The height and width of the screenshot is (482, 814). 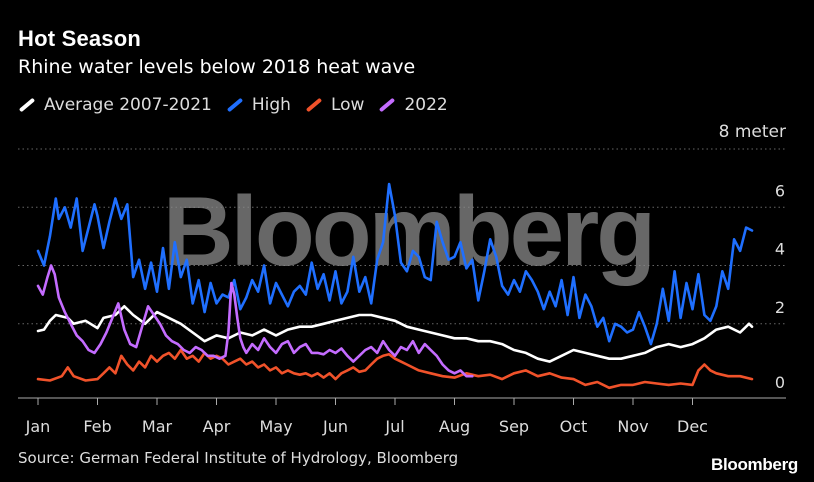 What do you see at coordinates (780, 249) in the screenshot?
I see `y-tick-label-4: 4` at bounding box center [780, 249].